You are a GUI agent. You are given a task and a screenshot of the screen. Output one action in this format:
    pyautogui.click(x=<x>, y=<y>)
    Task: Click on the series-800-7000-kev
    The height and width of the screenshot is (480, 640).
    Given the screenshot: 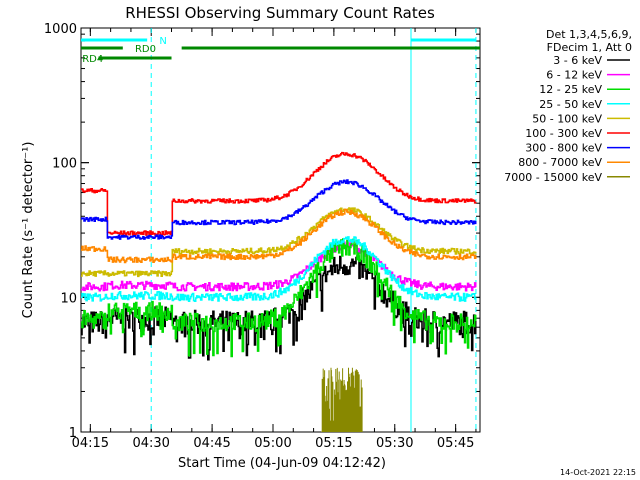 What is the action you would take?
    pyautogui.click(x=279, y=236)
    